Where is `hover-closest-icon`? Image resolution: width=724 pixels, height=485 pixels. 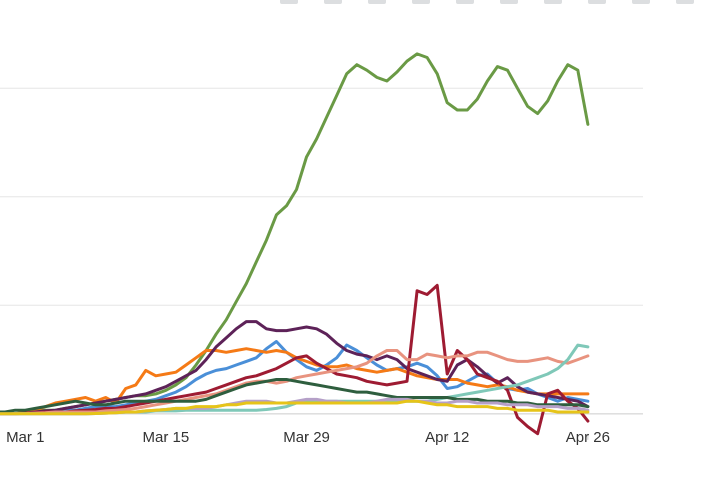 hover-closest-icon is located at coordinates (641, 2).